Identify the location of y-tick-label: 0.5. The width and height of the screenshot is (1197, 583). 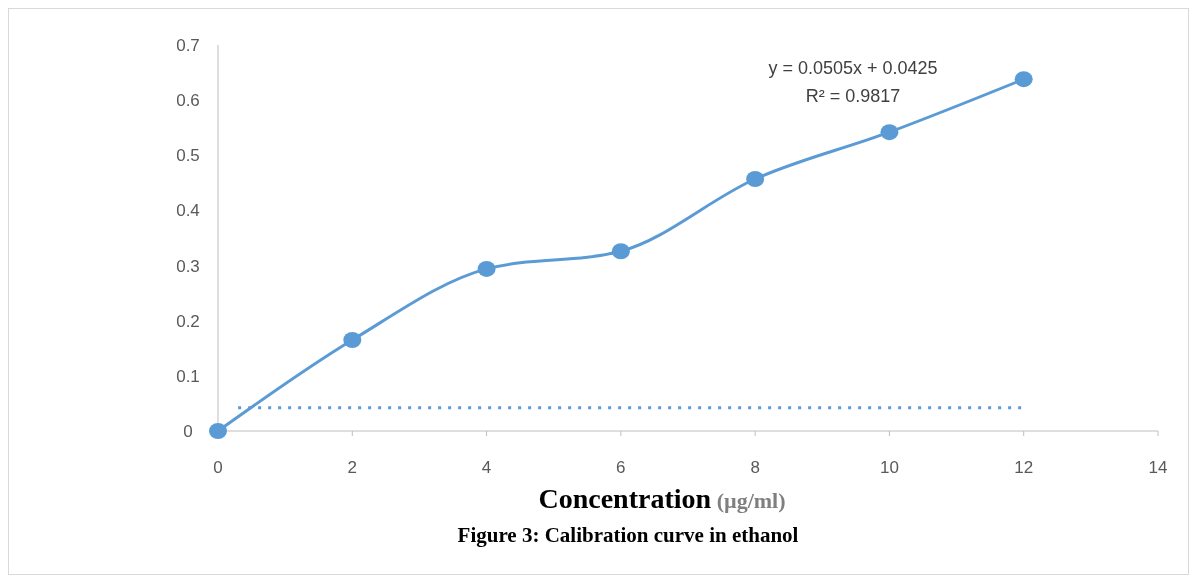
(188, 156).